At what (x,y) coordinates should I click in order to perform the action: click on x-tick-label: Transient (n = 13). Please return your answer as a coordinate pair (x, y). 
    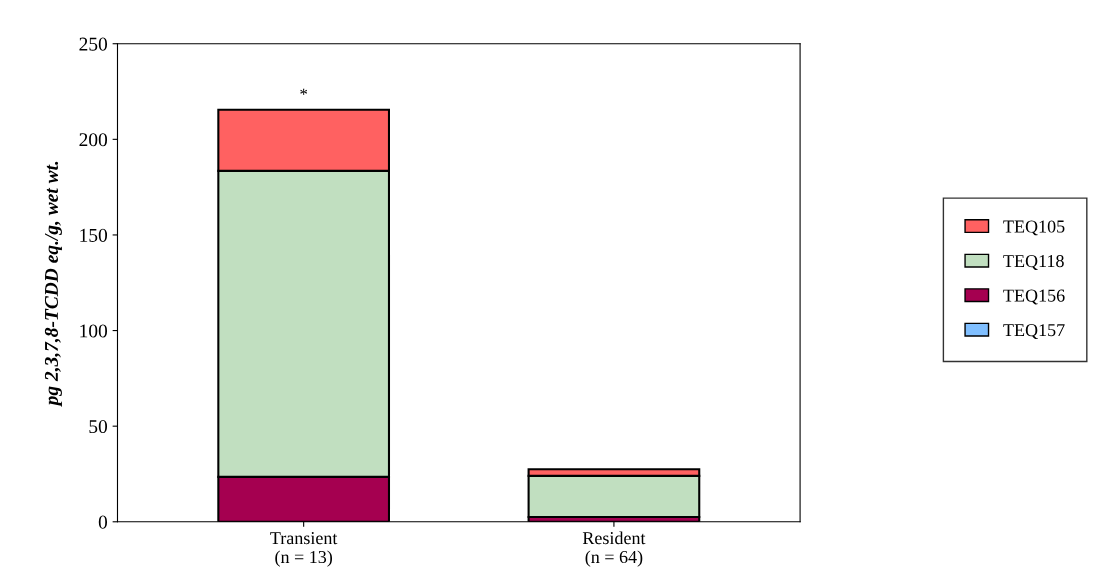
    Looking at the image, I should click on (304, 549).